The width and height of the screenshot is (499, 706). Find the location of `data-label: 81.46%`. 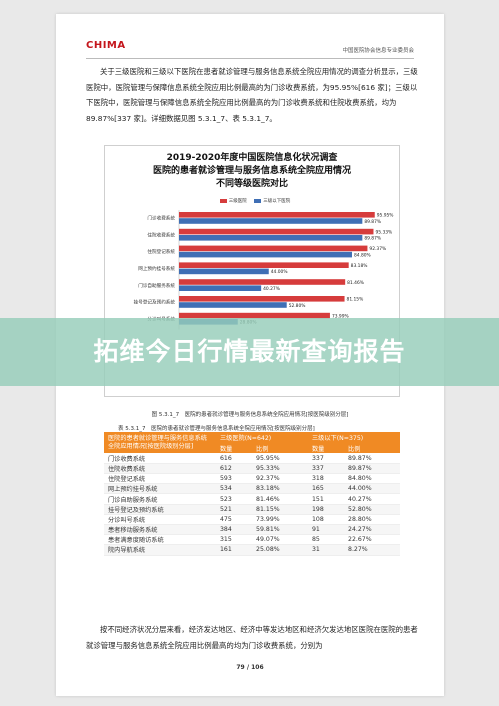

data-label: 81.46% is located at coordinates (355, 283).